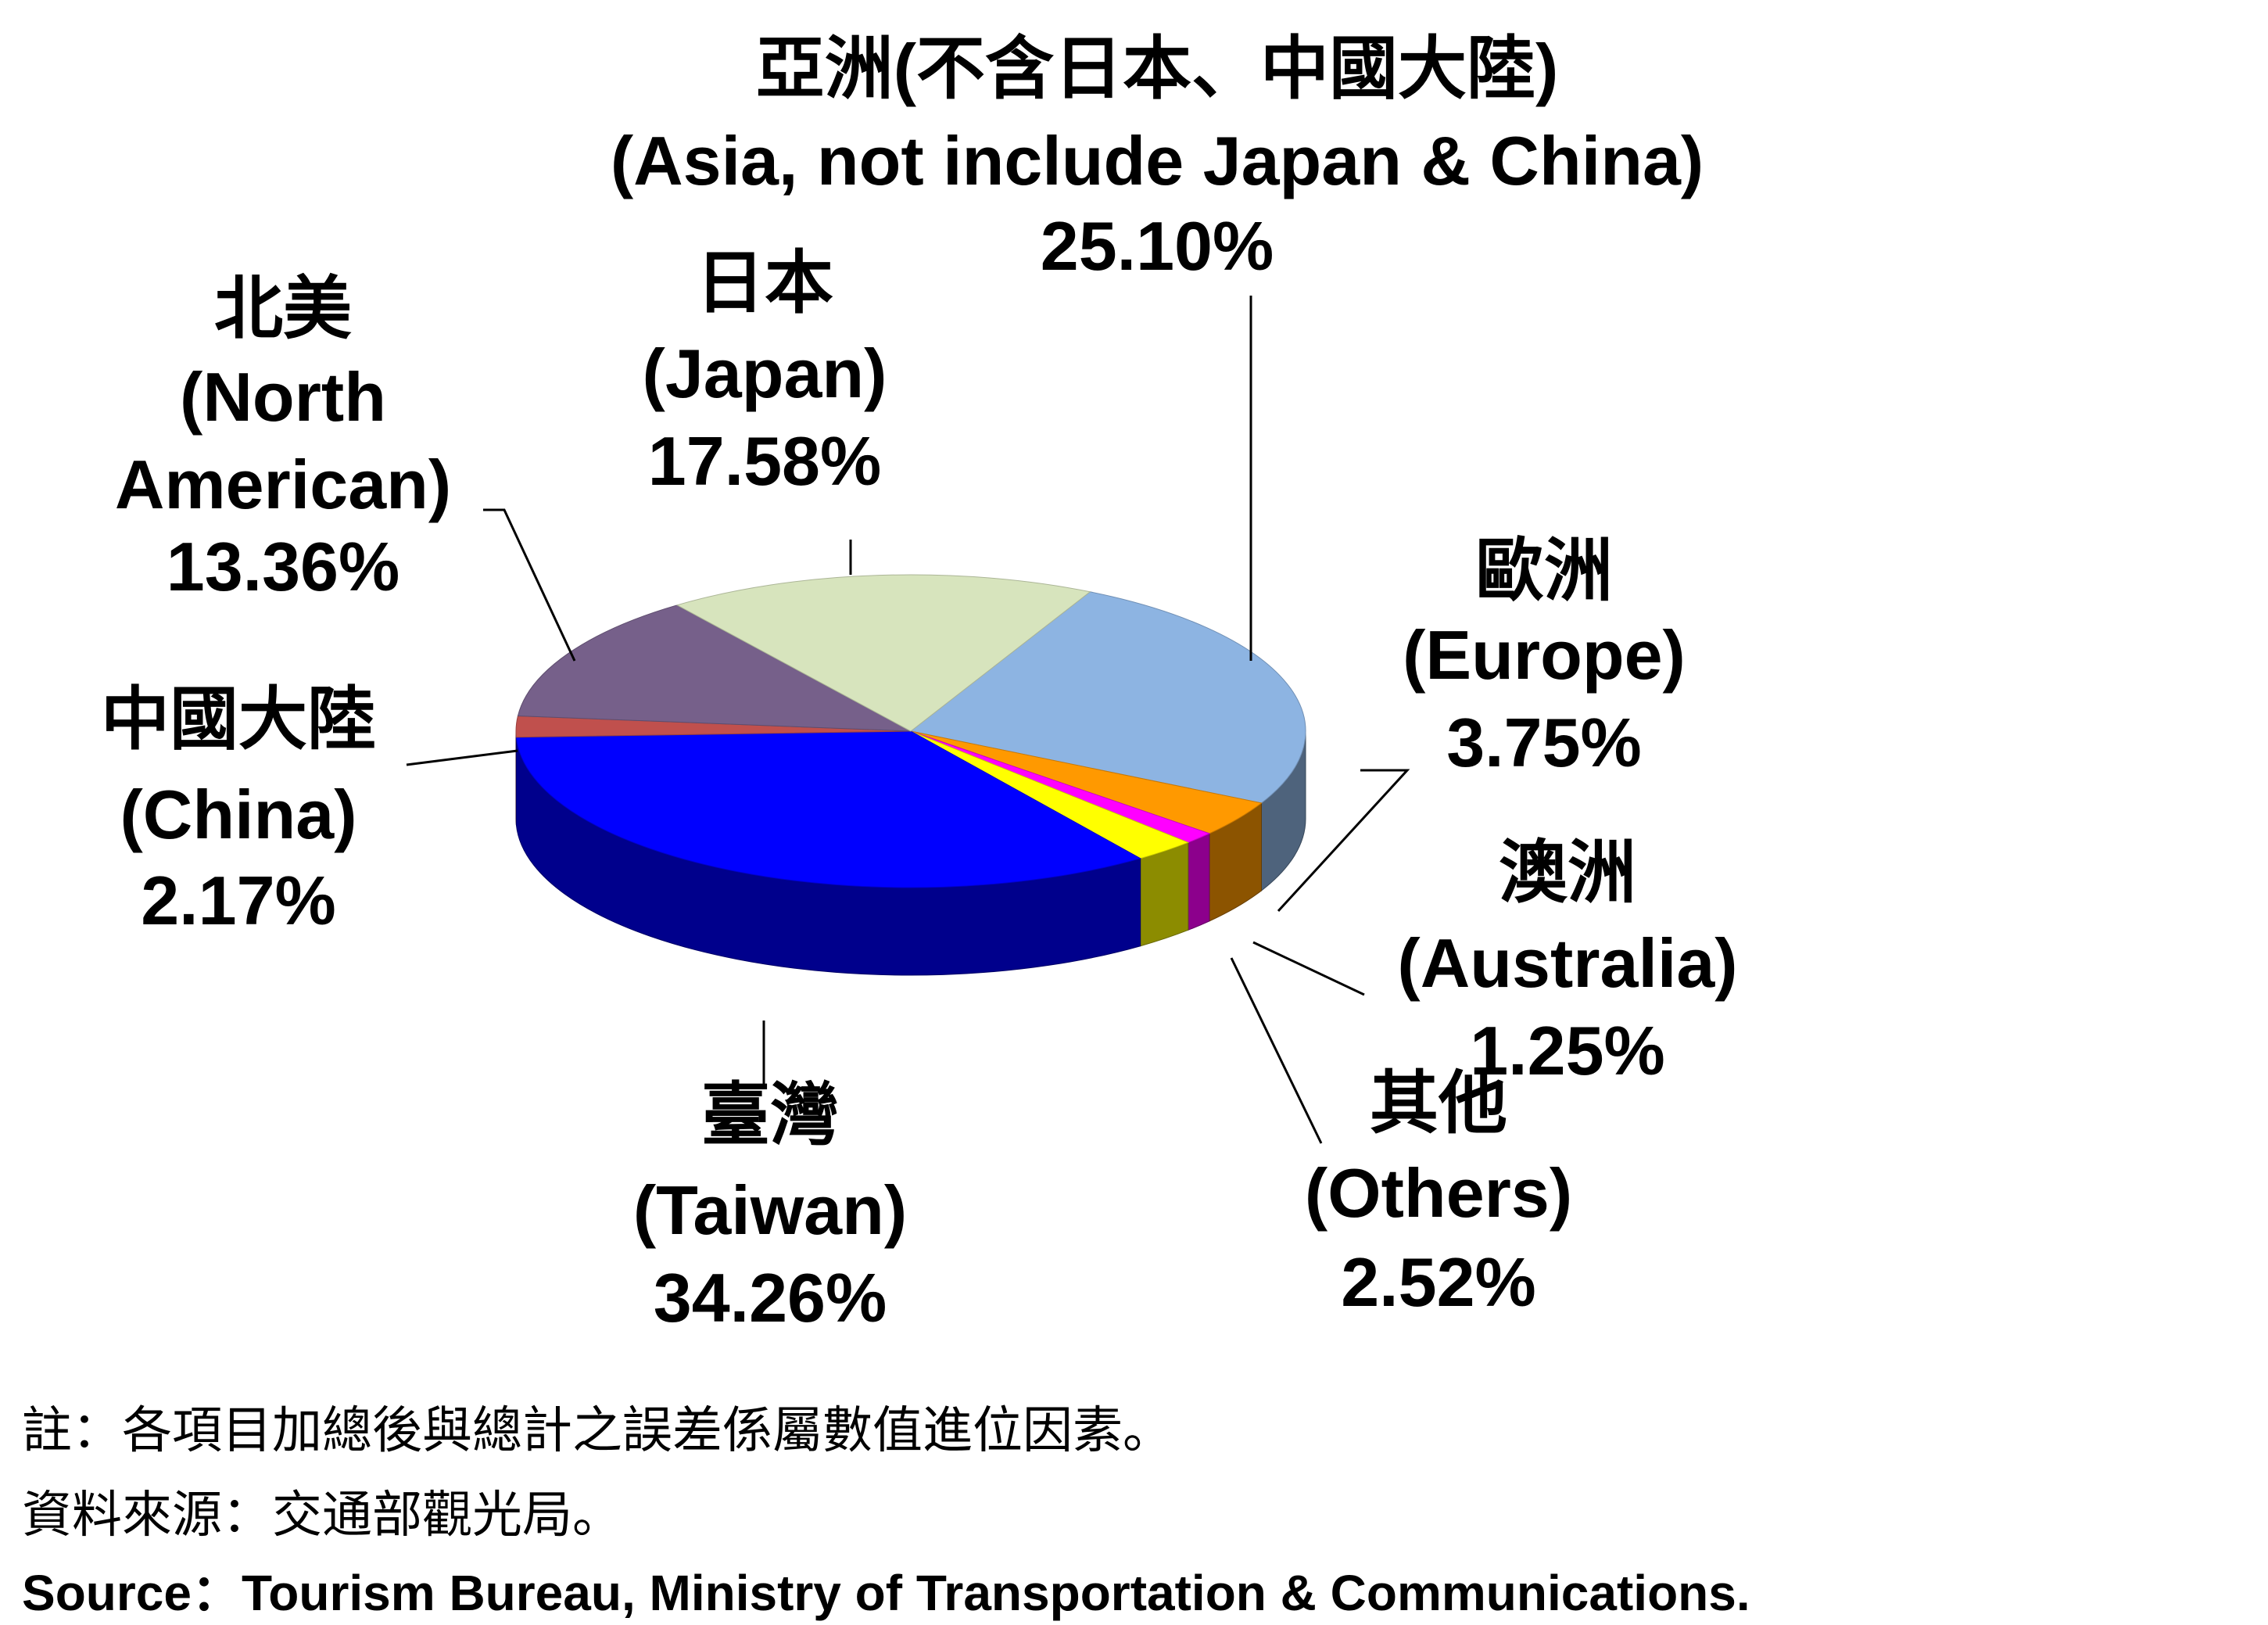 Image resolution: width=2268 pixels, height=1625 pixels. Describe the element at coordinates (1438, 1282) in the screenshot. I see `label-line: 2.52%` at that location.